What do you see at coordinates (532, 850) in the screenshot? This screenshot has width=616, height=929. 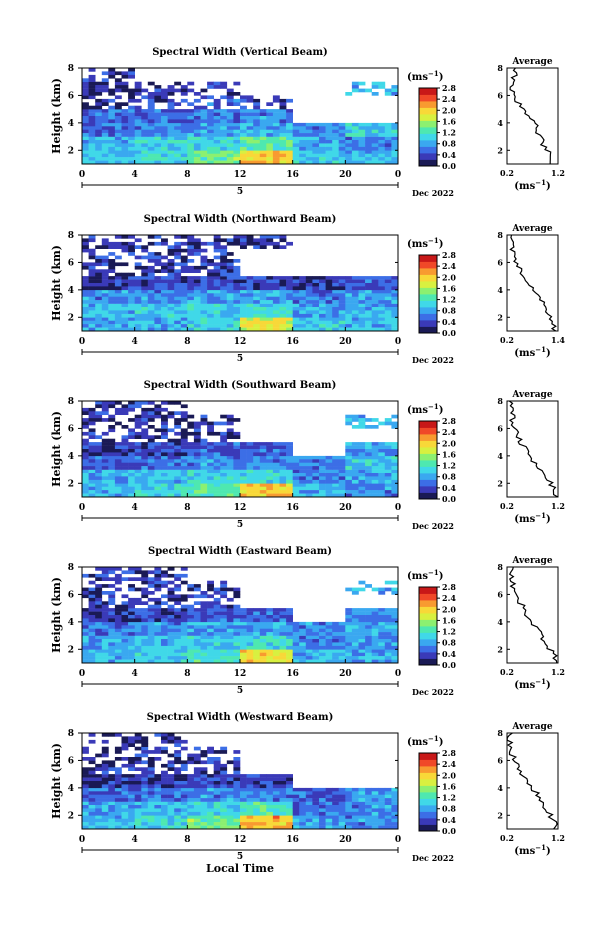 I see `average-unit: (ms−1)` at bounding box center [532, 850].